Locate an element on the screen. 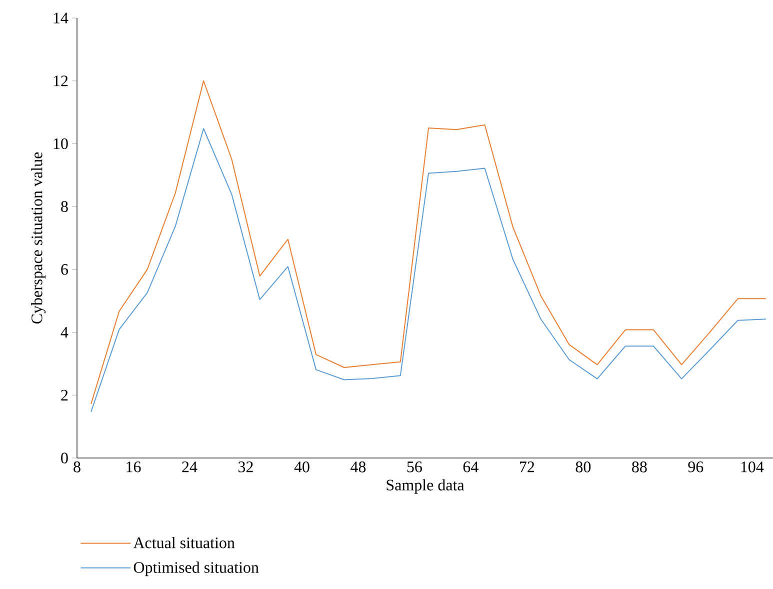  y-tick-label: 10 is located at coordinates (61, 144).